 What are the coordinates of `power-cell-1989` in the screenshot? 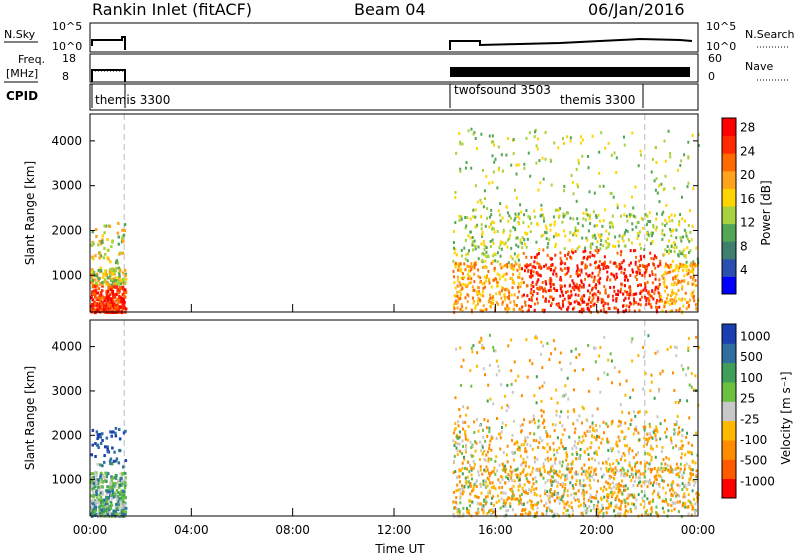 It's located at (680, 264).